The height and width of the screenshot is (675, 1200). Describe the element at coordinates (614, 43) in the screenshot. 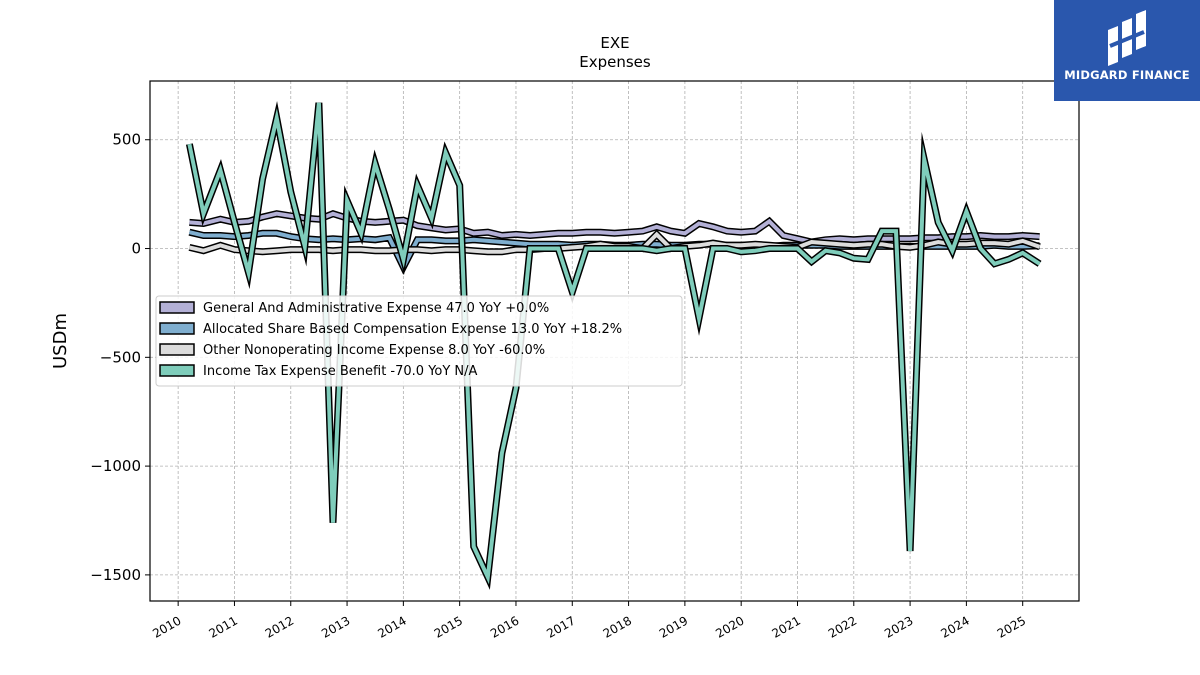

I see `chart-title: EXE` at that location.